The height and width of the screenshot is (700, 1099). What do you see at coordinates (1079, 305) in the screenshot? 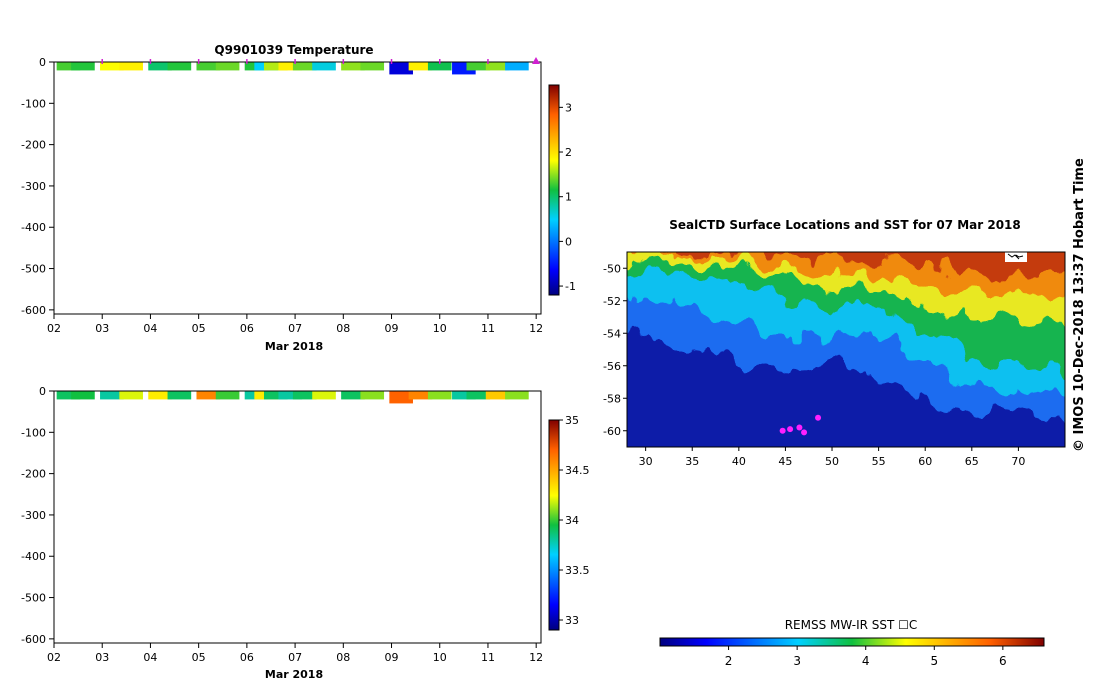
I see `imos-timestamp: © IMOS 10-Dec-2018 13:37 Hobart Time` at bounding box center [1079, 305].